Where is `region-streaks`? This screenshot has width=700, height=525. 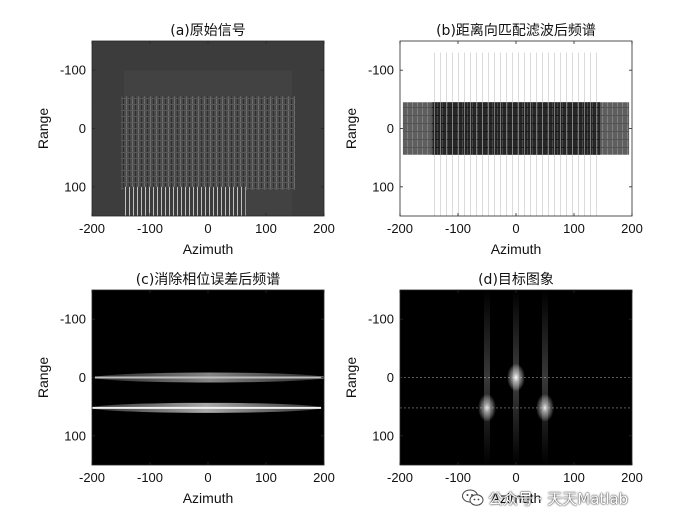
region-streaks is located at coordinates (516, 134).